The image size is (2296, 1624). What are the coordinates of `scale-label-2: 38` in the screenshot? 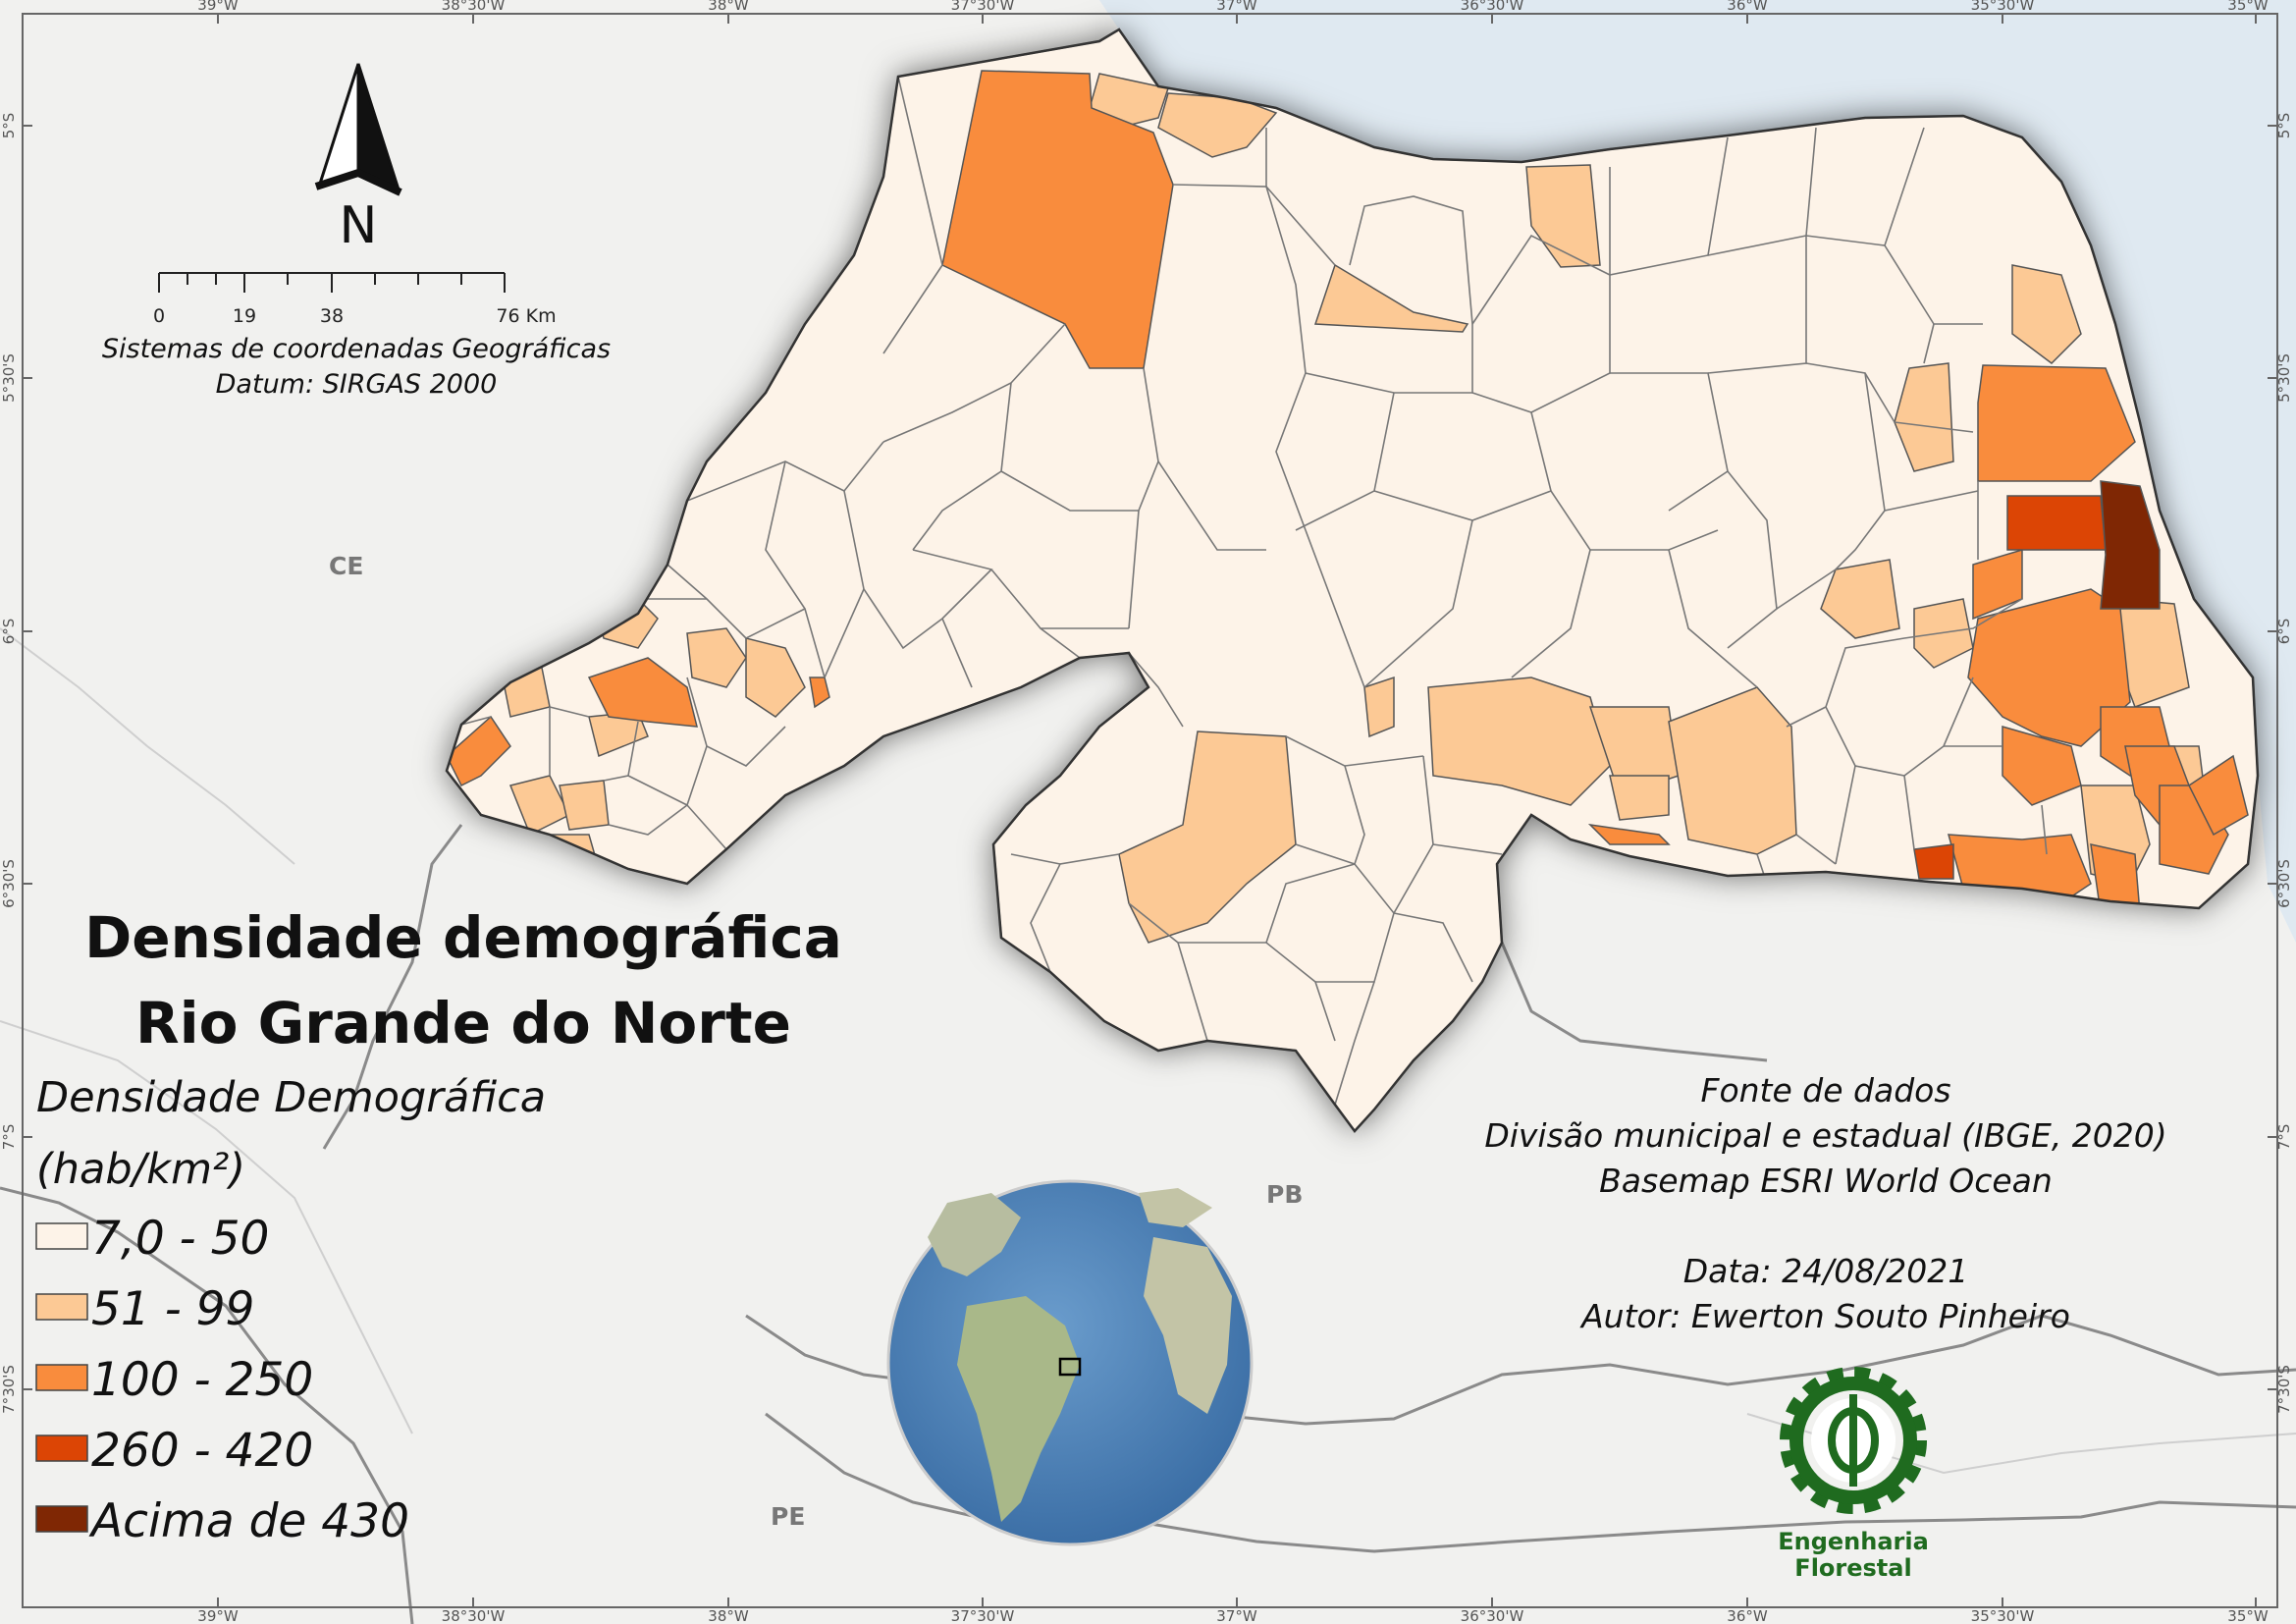 It's located at (332, 316).